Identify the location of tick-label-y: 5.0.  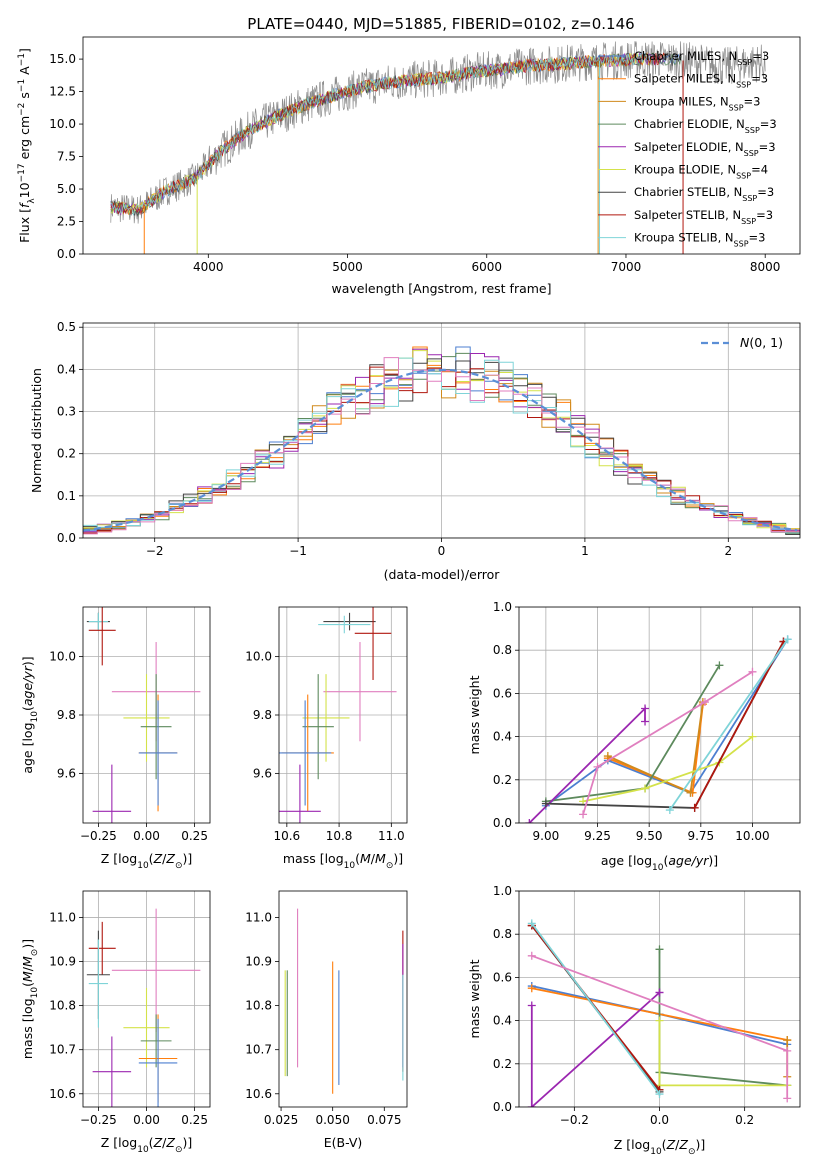
(66, 189).